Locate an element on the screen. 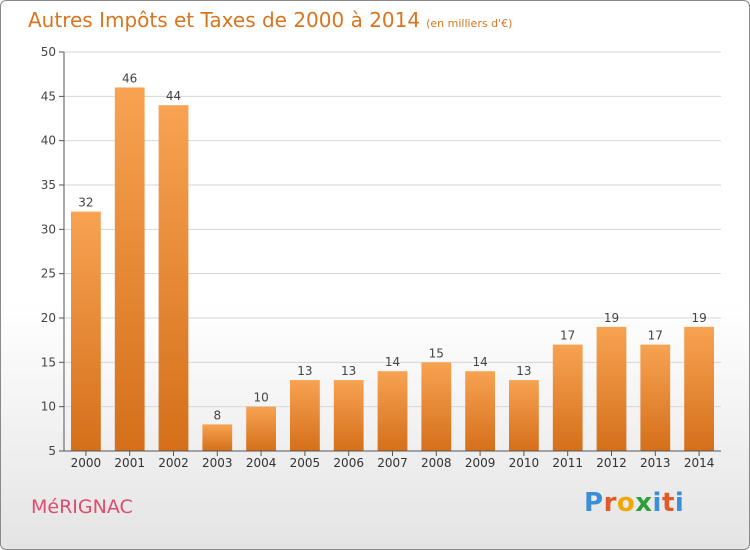 This screenshot has width=750, height=550. bar-2002 is located at coordinates (173, 278).